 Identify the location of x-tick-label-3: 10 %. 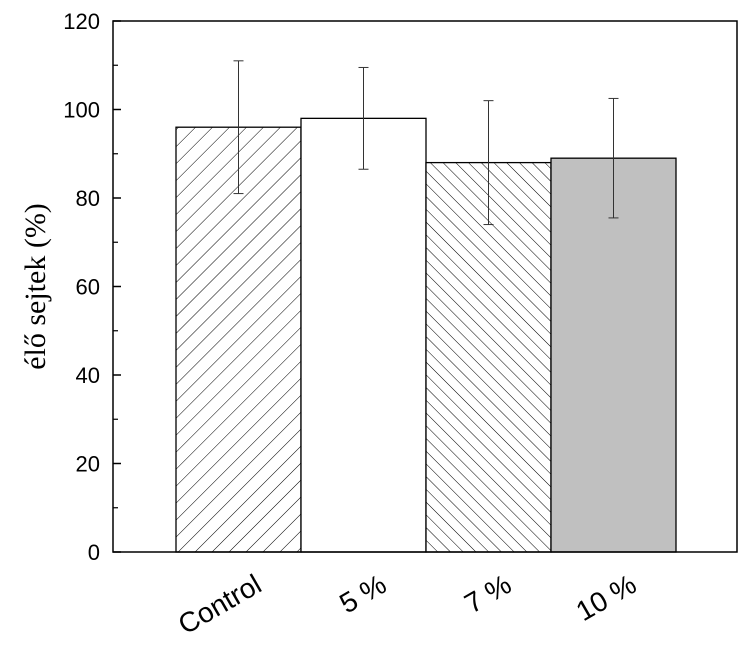
(606, 597).